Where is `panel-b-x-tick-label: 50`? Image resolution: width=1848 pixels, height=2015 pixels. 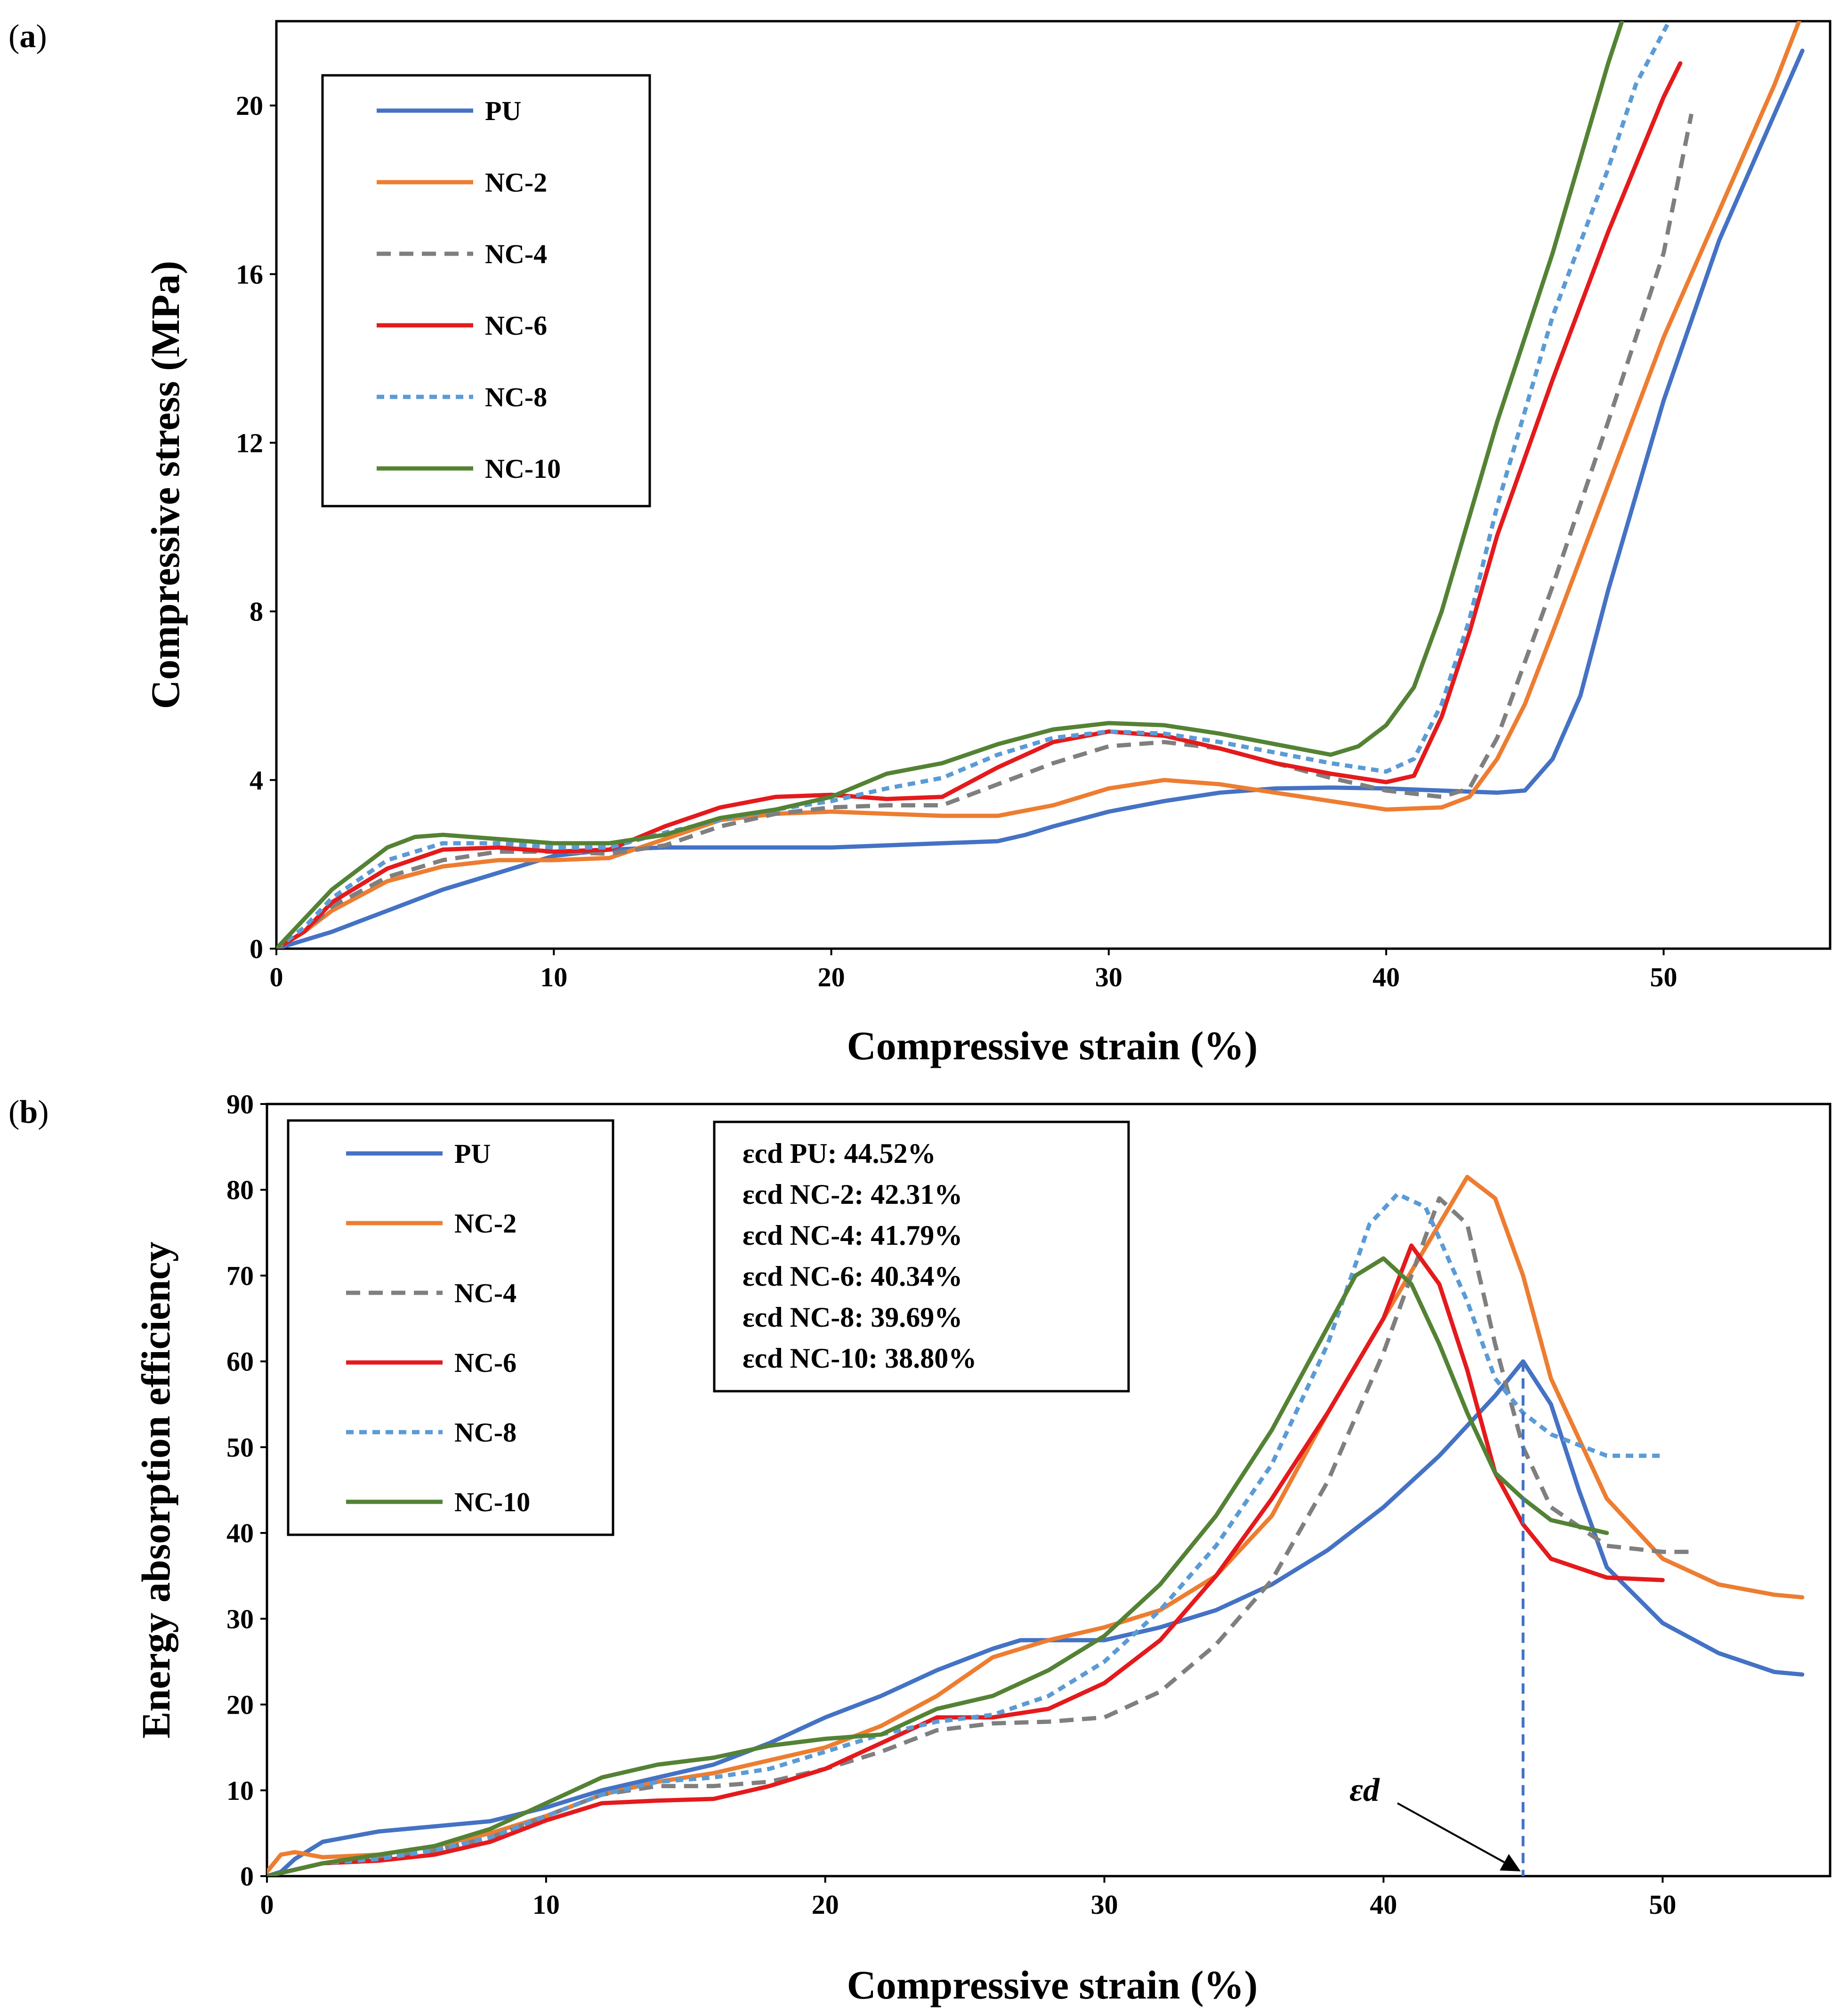 panel-b-x-tick-label: 50 is located at coordinates (1662, 1904).